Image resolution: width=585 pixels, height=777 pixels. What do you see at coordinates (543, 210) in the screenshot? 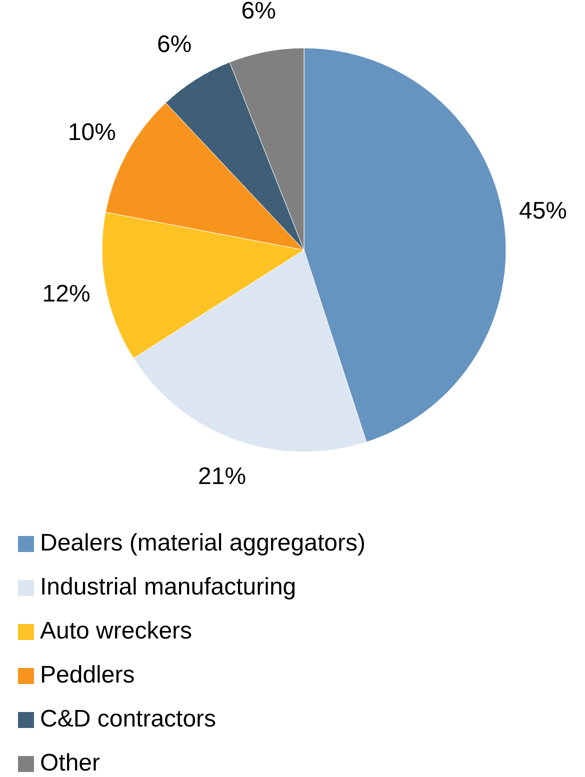
I see `data-label: 45%` at bounding box center [543, 210].